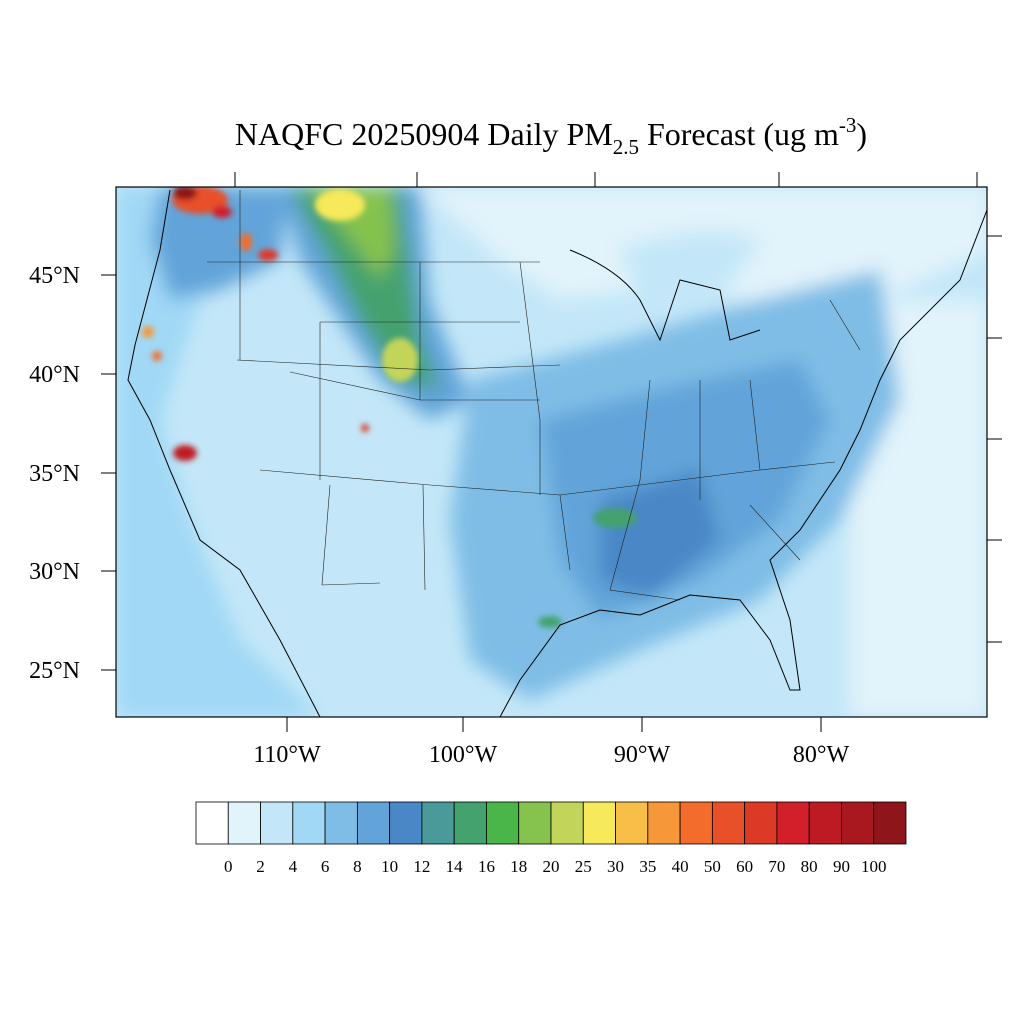  I want to click on lat-label: 30°N, so click(54, 572).